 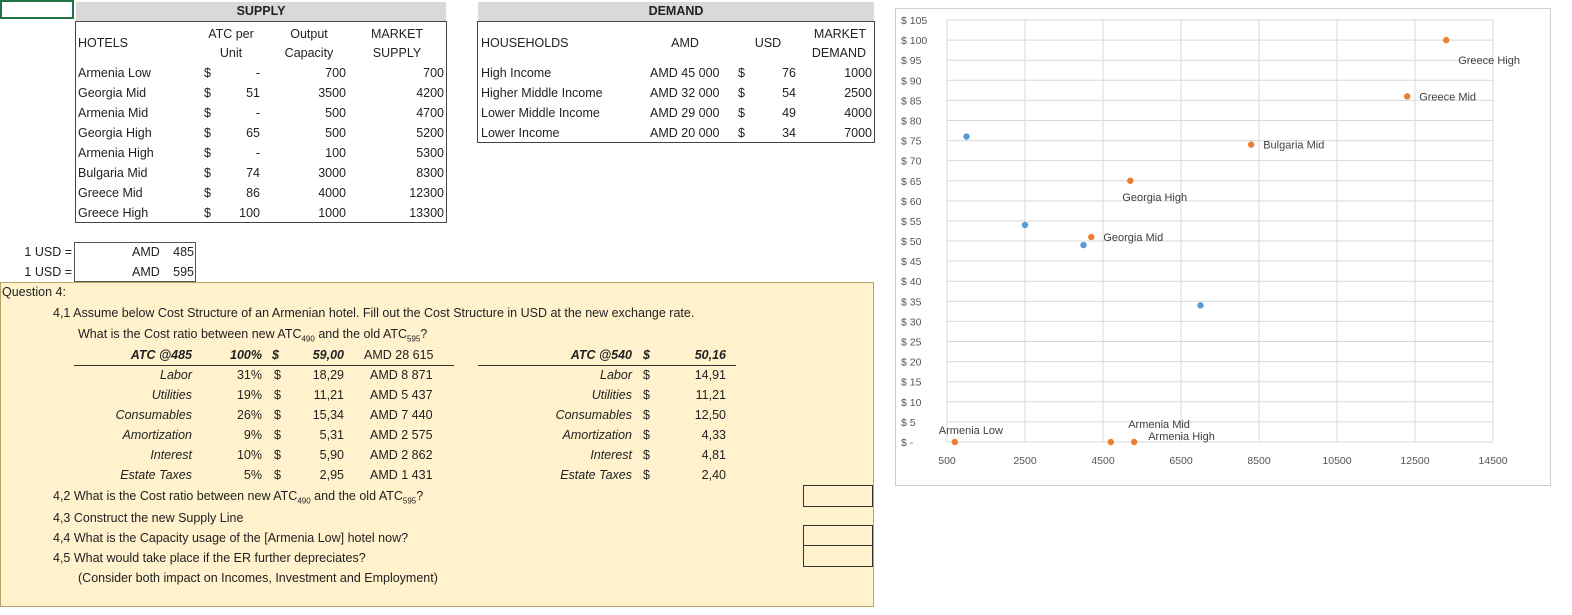 I want to click on supply-row-market-supply: 8300, so click(x=430, y=173).